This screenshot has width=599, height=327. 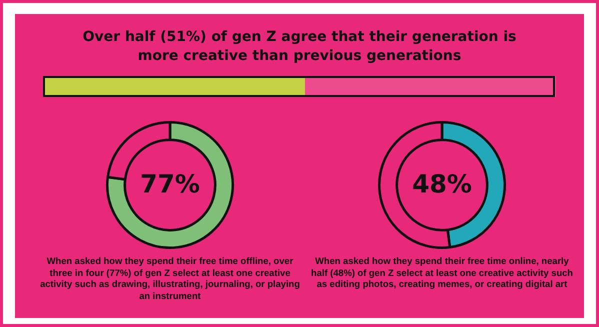 I want to click on data-label: 77%, so click(x=170, y=184).